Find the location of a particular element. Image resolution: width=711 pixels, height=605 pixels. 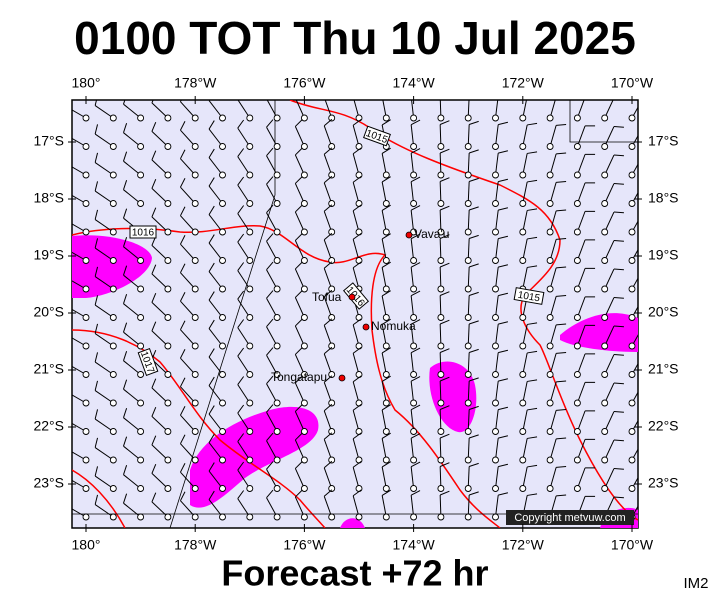

lon-label: 176°W is located at coordinates (304, 545).